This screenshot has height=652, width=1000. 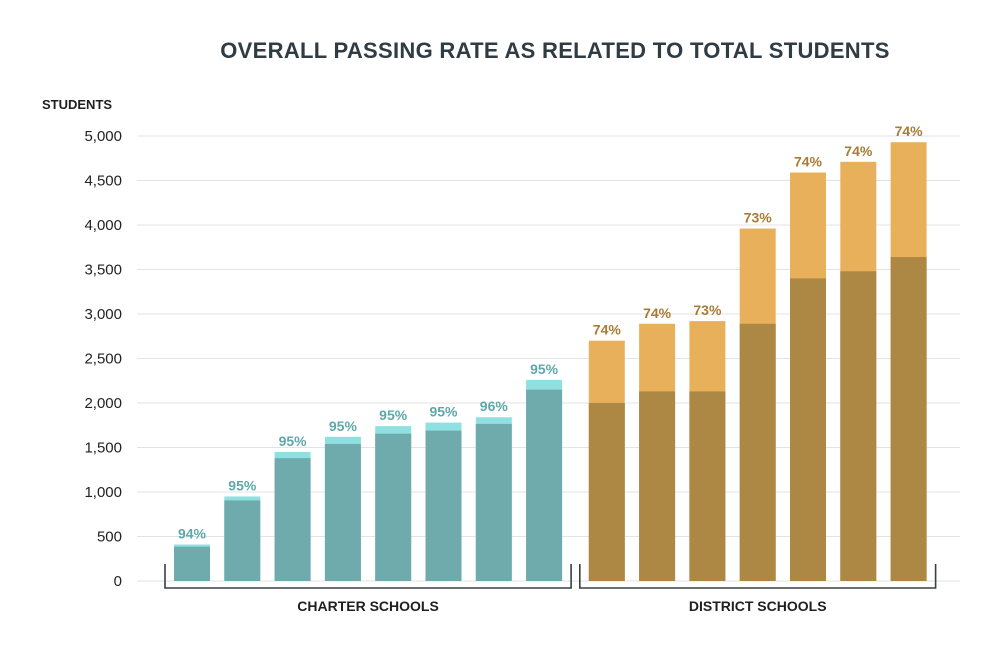 I want to click on group-brackets: CHARTER SCHOOLS DISTRICT SCHOOLS, so click(x=550, y=589).